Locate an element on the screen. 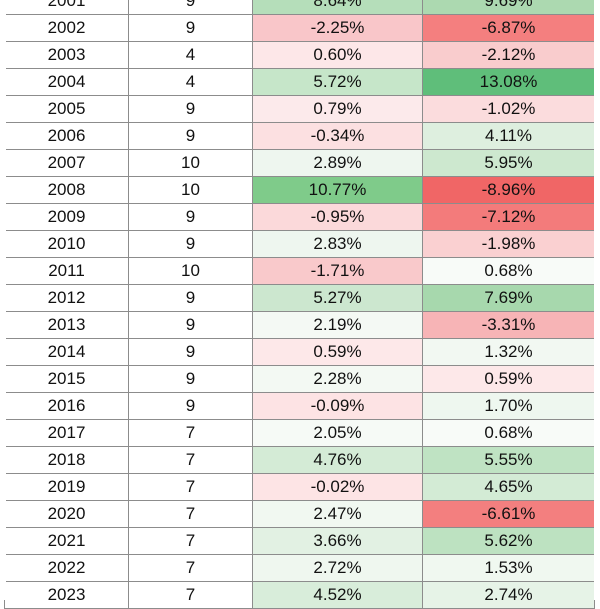 This screenshot has width=600, height=609. year-cell: 2012 is located at coordinates (66, 298).